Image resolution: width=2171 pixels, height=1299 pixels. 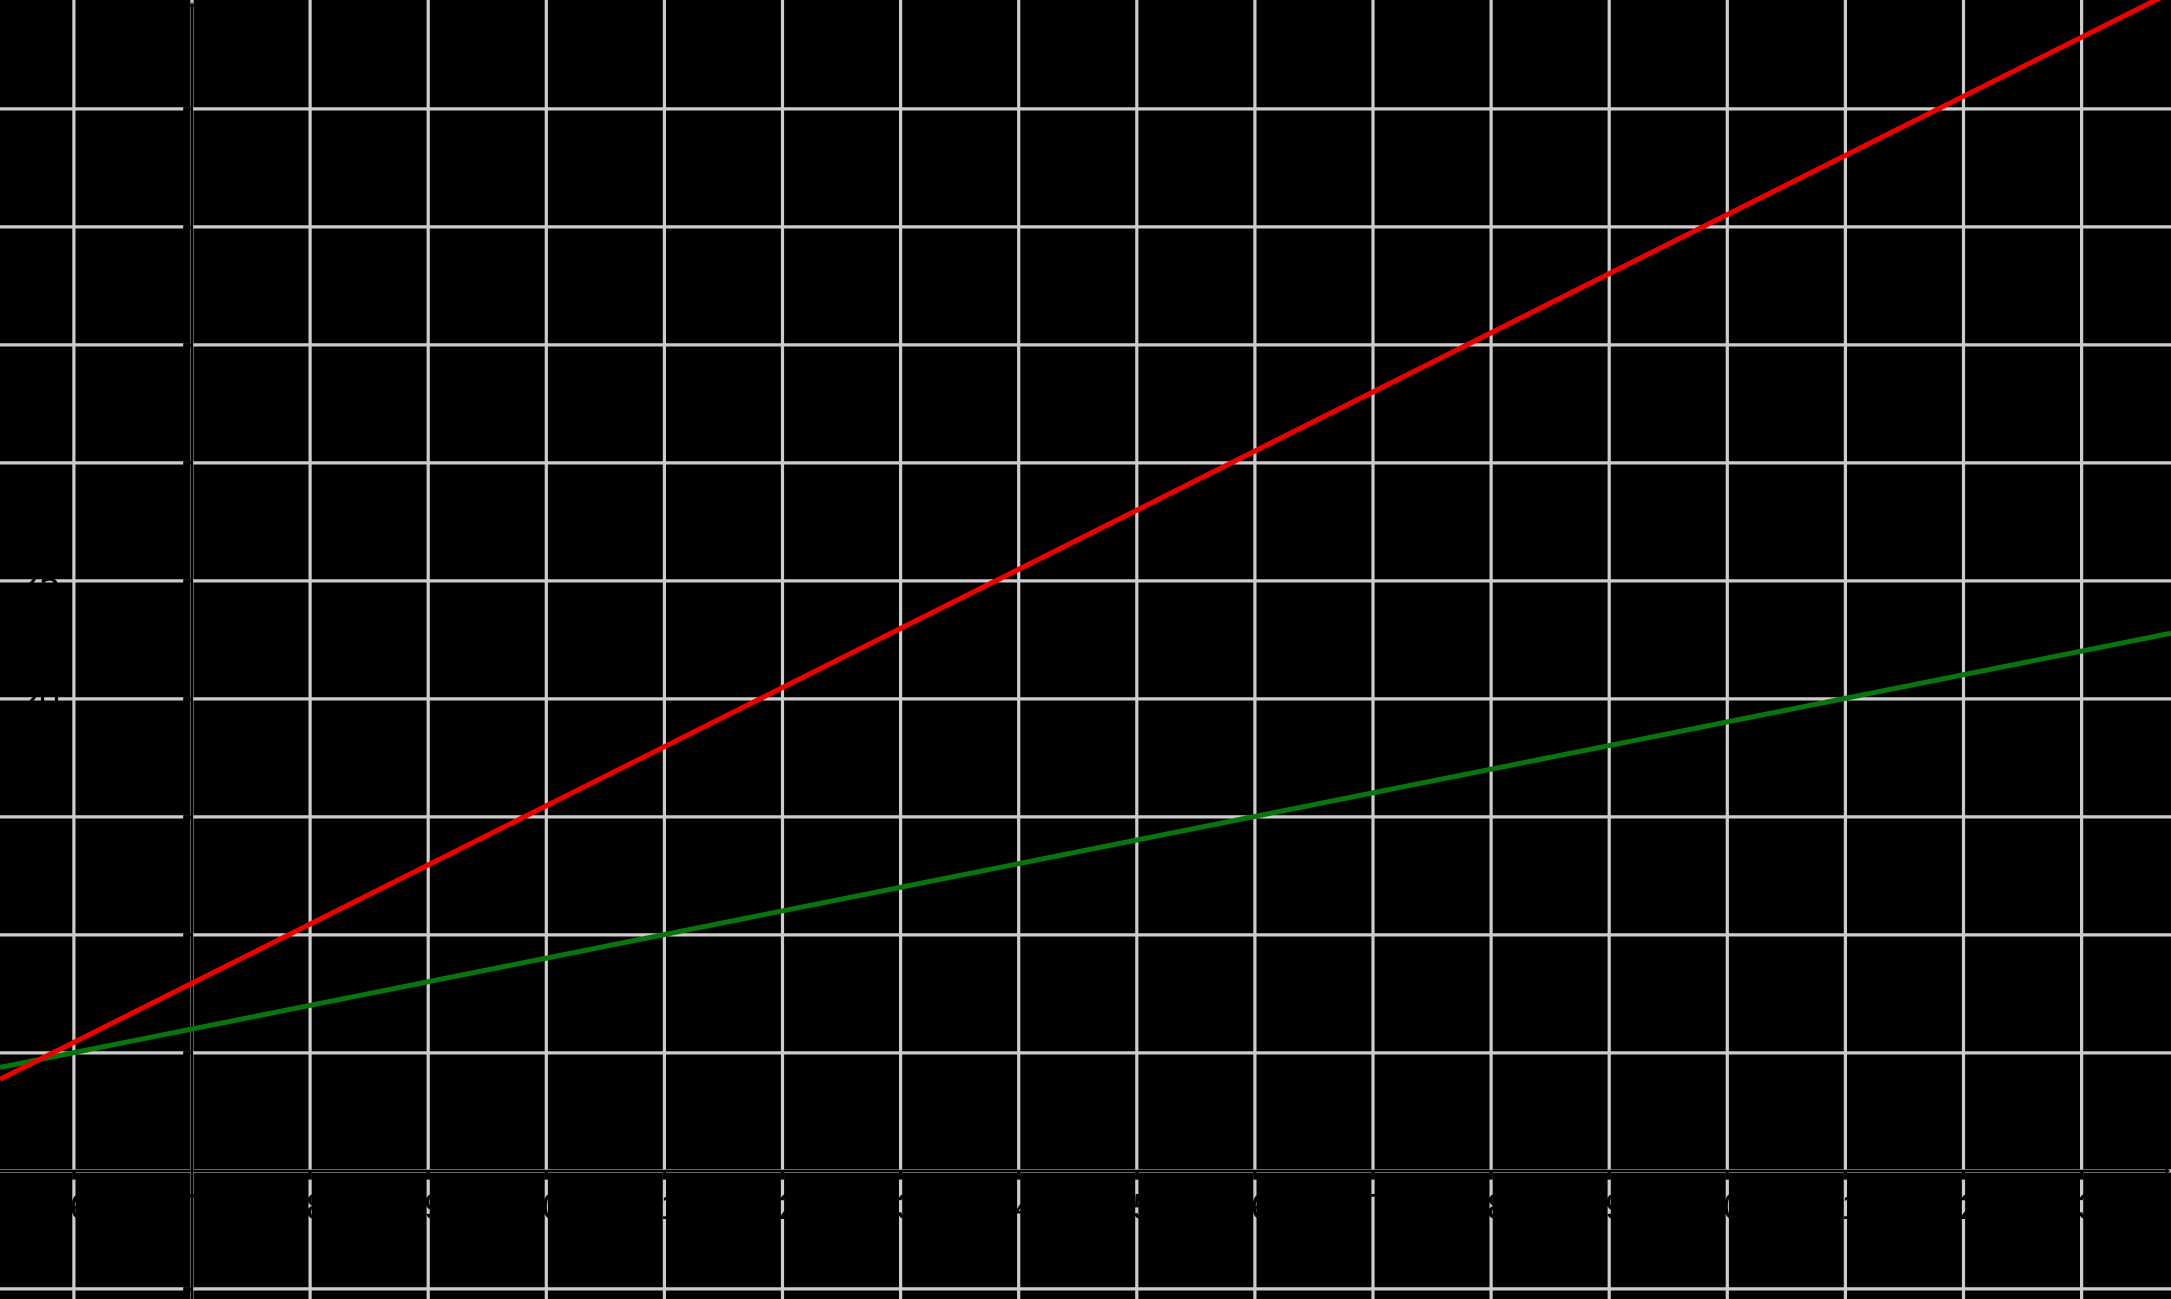 I want to click on svg-text: 29, so click(x=1605, y=1206).